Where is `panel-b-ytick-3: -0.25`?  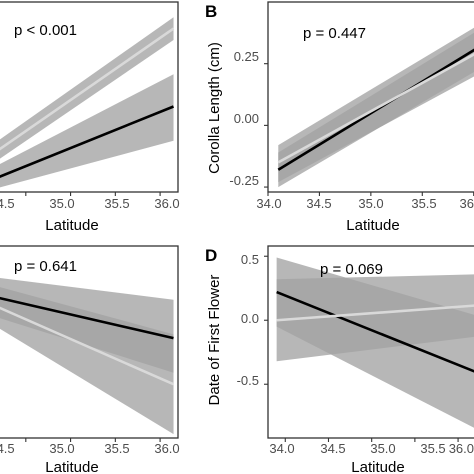
panel-b-ytick-3: -0.25 is located at coordinates (244, 180).